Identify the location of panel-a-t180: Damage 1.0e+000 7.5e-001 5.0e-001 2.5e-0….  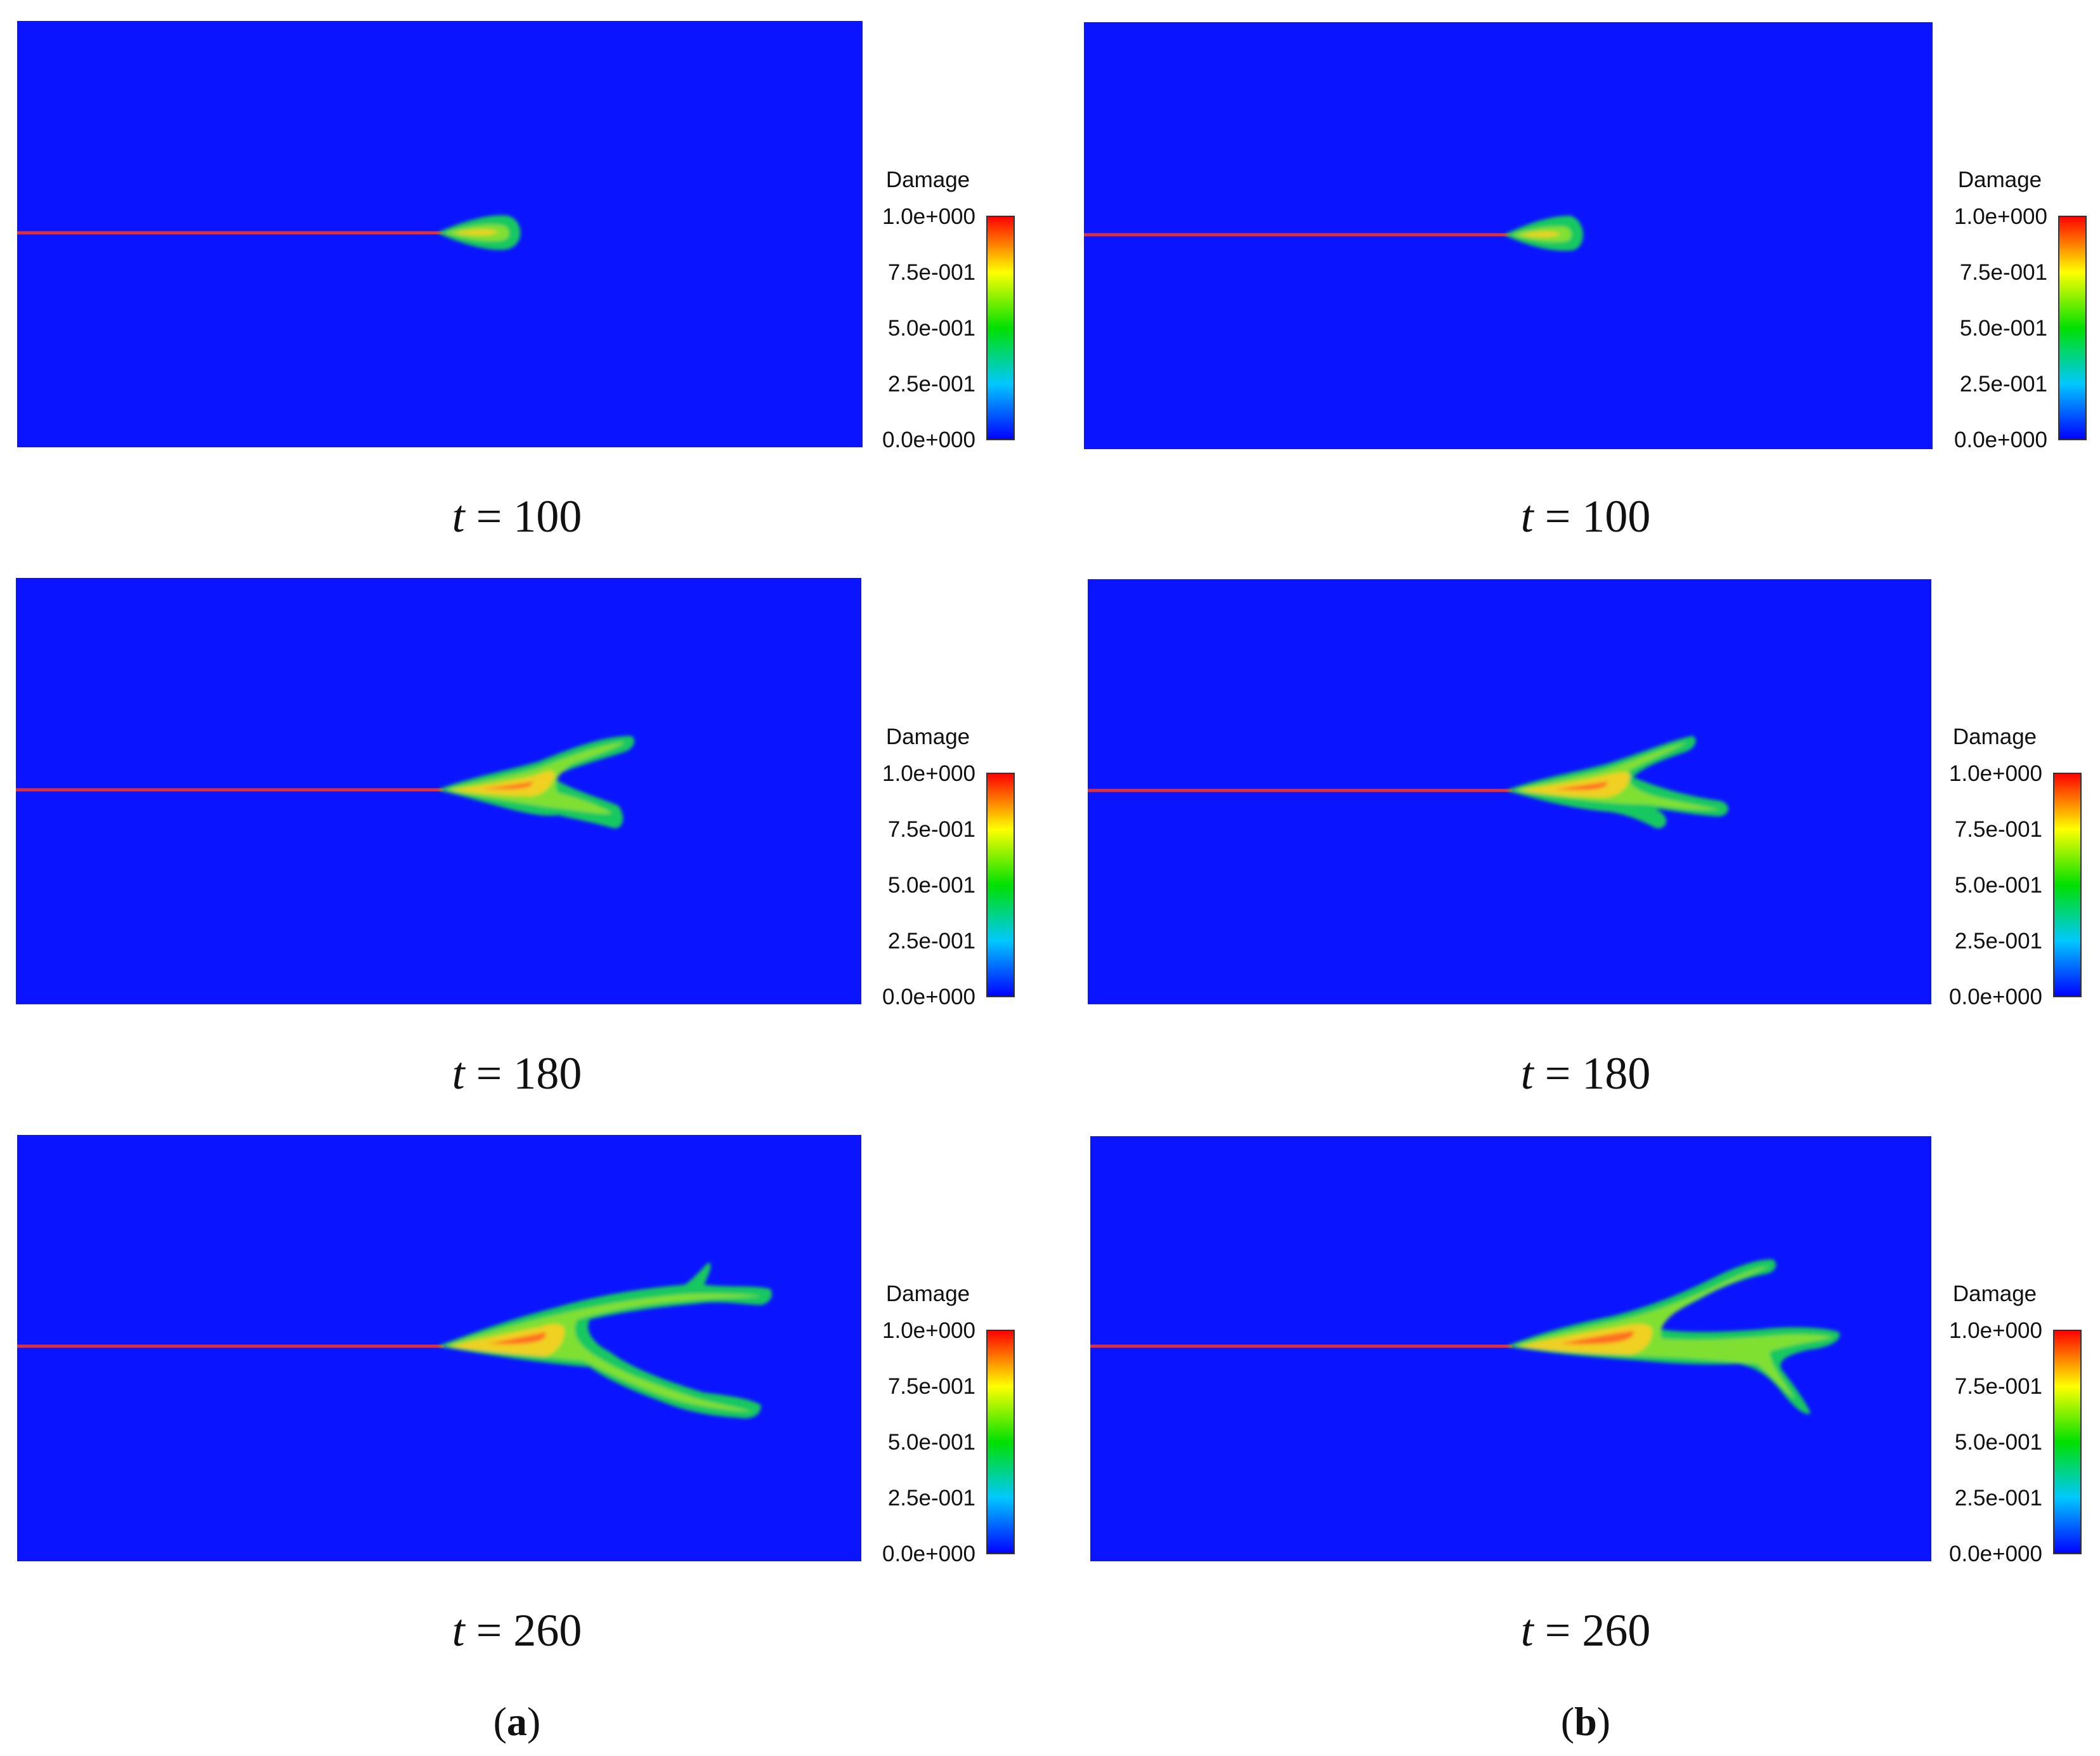
(515, 838).